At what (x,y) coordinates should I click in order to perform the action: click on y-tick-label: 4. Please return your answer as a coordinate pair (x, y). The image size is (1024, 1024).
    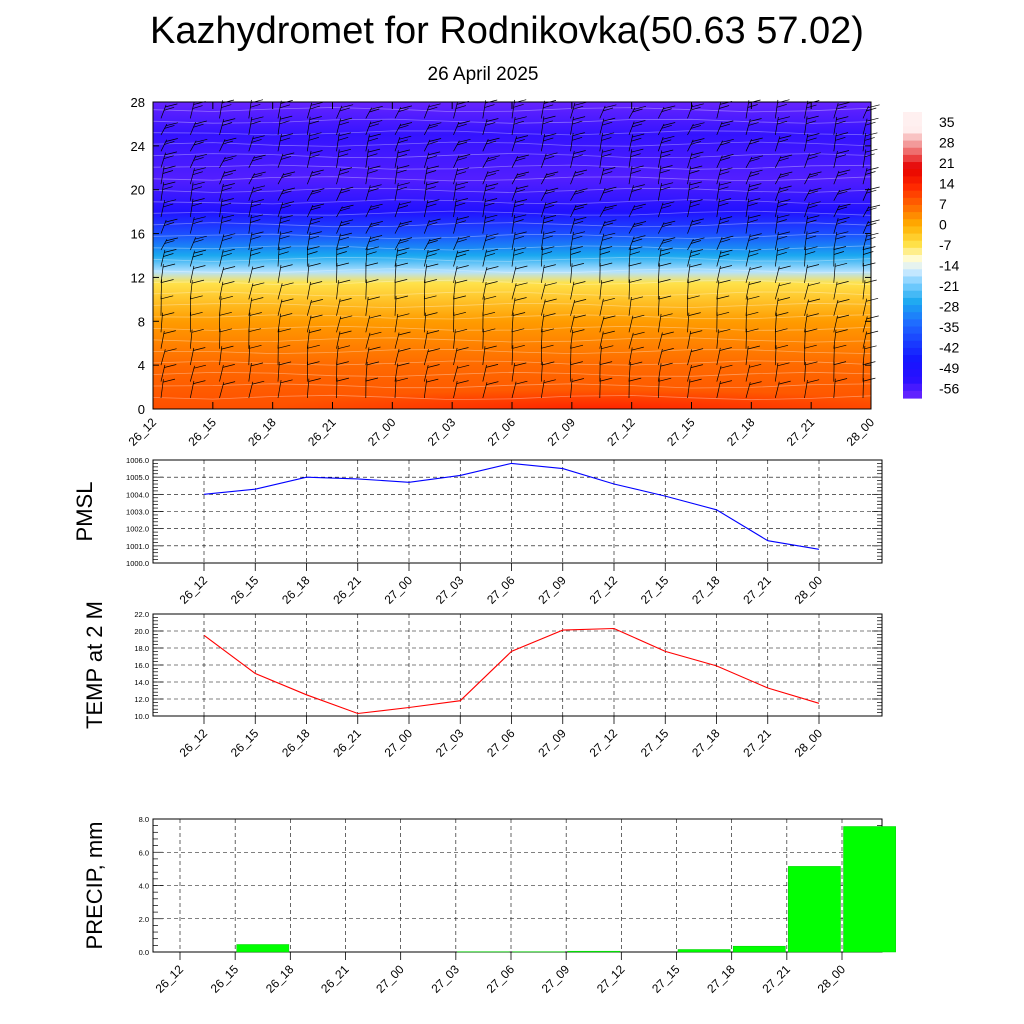
    Looking at the image, I should click on (141, 365).